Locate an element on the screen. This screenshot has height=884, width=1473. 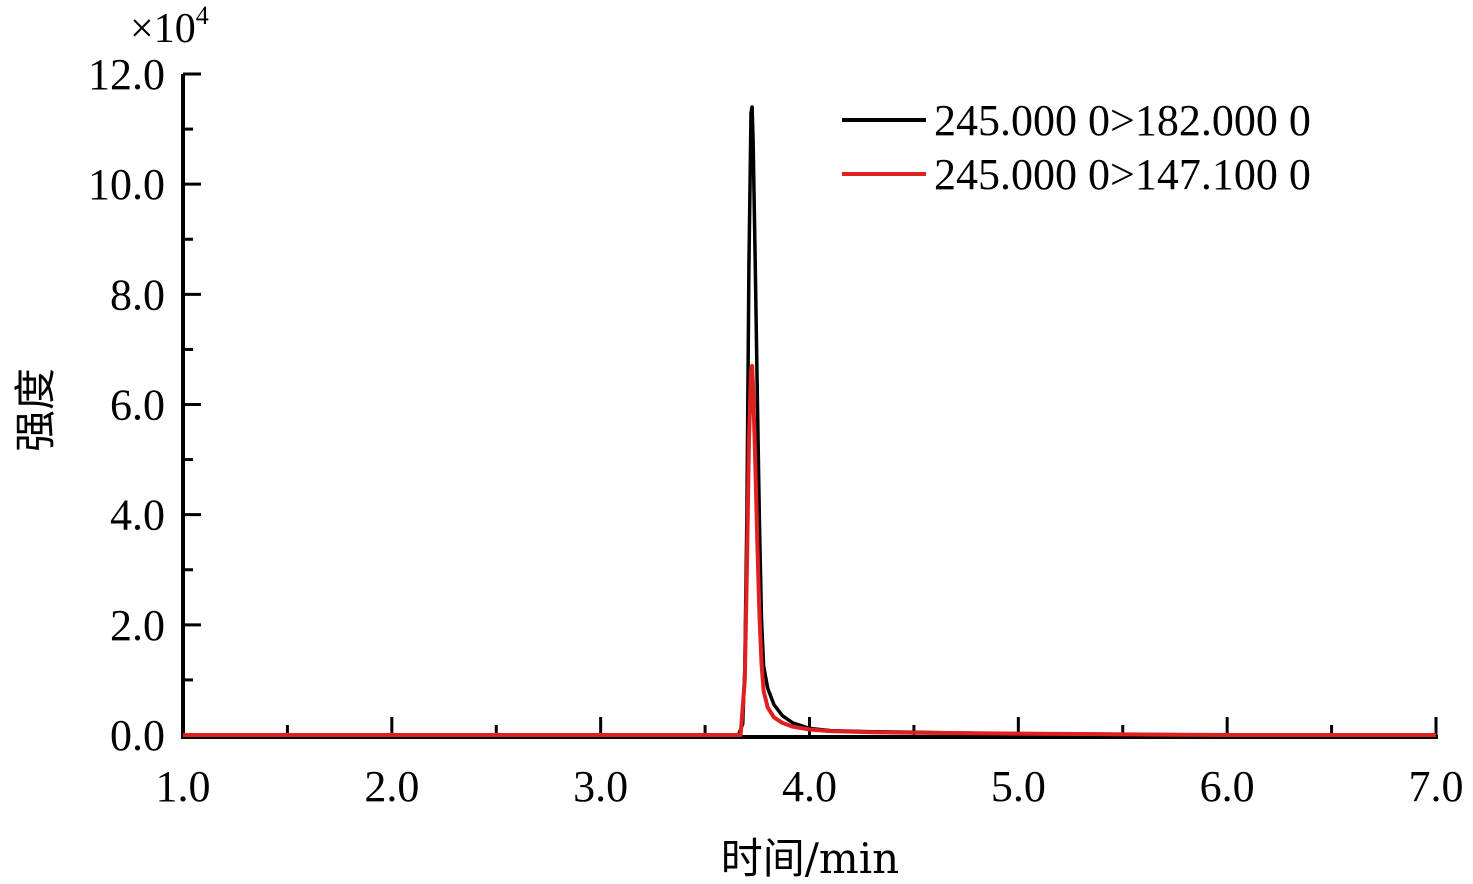
y-tick-label: 6.0 is located at coordinates (137, 405).